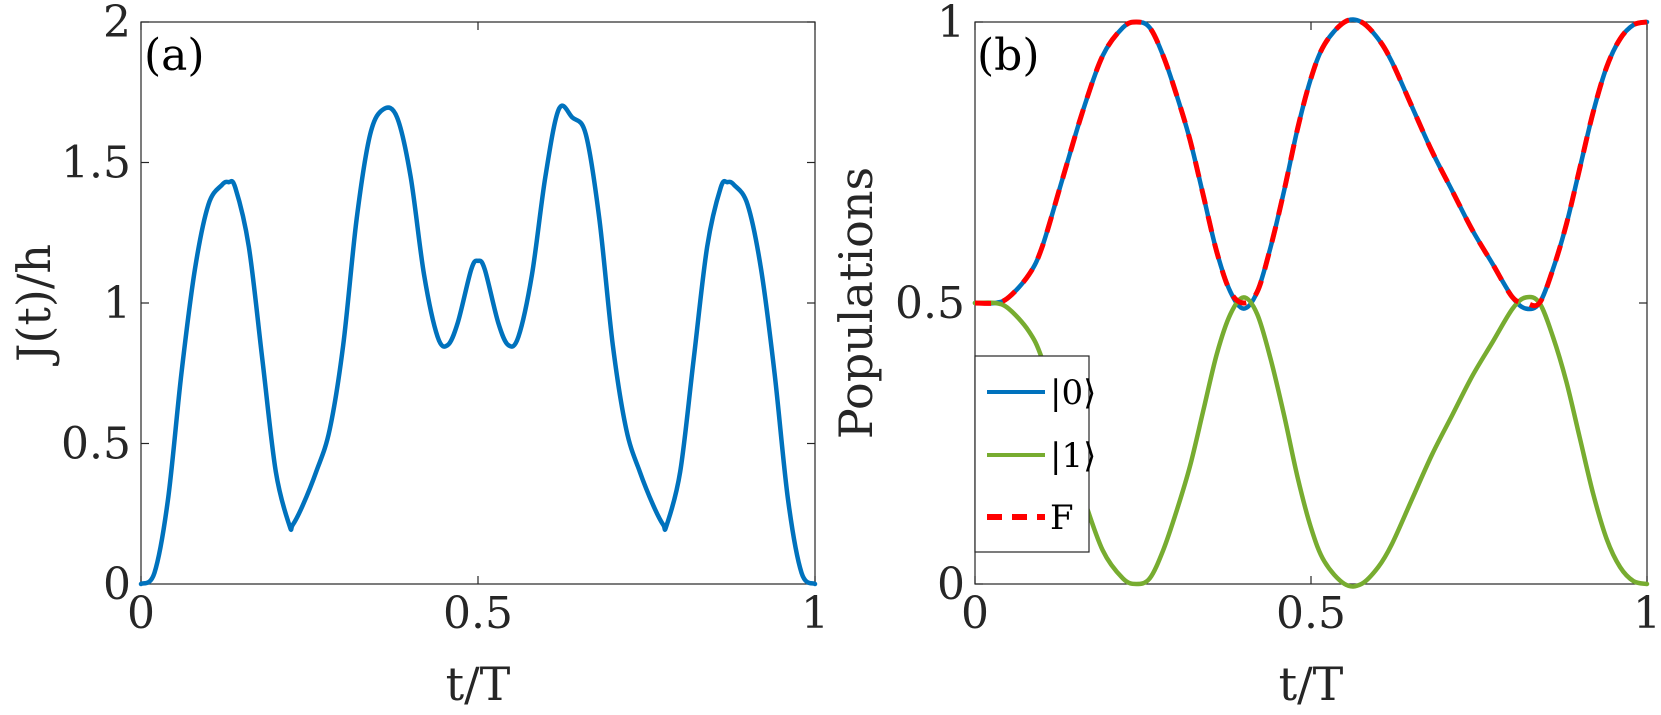 This screenshot has width=1661, height=715. What do you see at coordinates (478, 613) in the screenshot?
I see `panel-a-xtick-label: 0.5` at bounding box center [478, 613].